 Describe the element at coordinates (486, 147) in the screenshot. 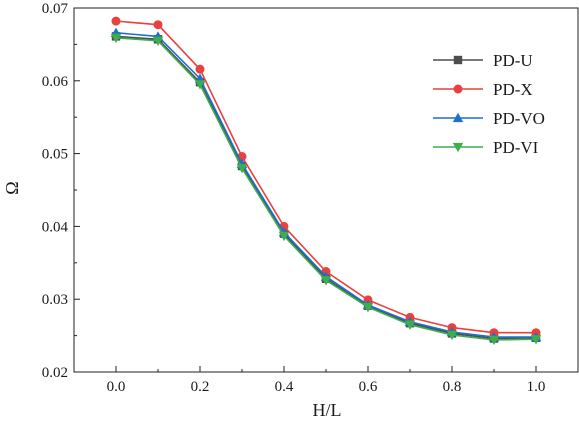

I see `legend-item-pd-vi: PD-VI` at that location.